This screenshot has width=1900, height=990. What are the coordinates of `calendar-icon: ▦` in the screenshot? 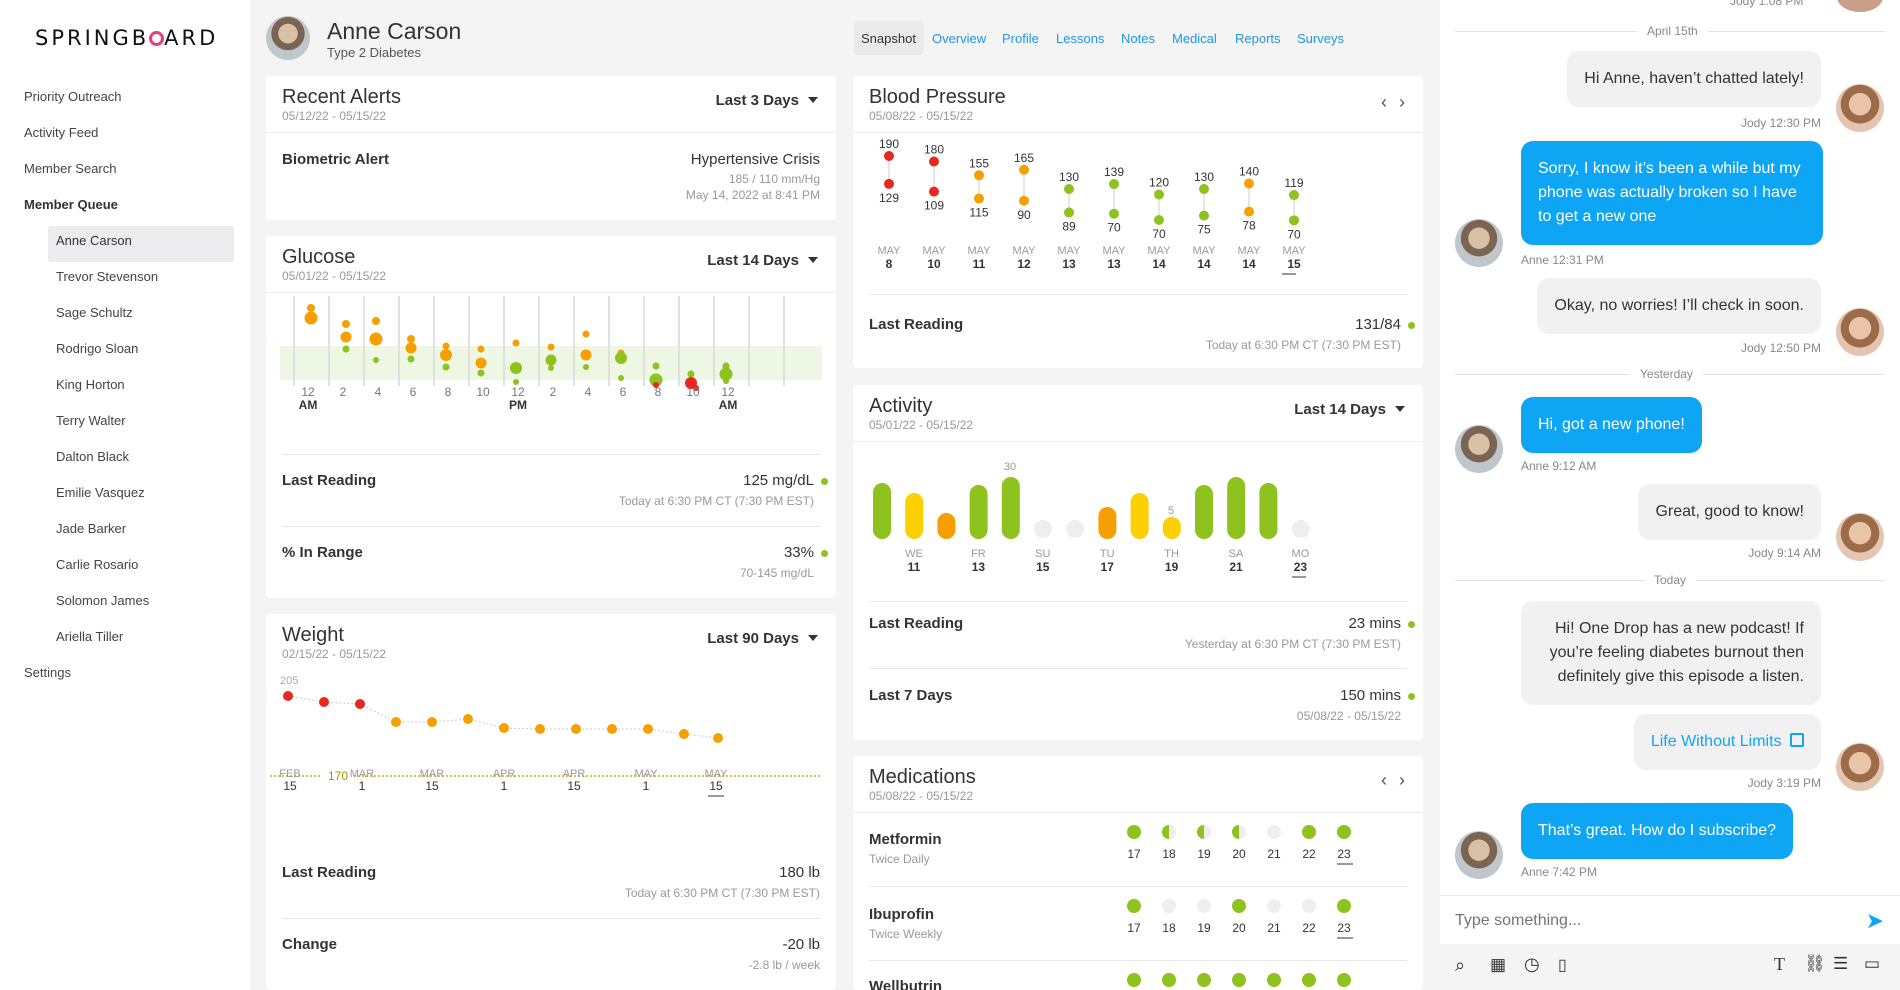 It's located at (1498, 964).